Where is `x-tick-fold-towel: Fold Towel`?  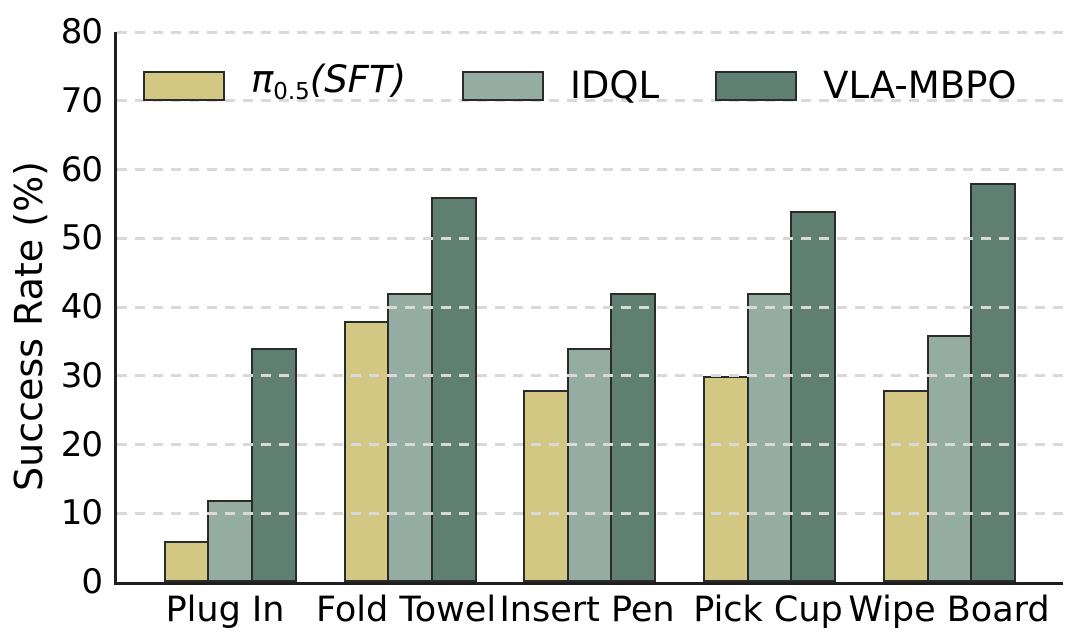
x-tick-fold-towel: Fold Towel is located at coordinates (406, 610).